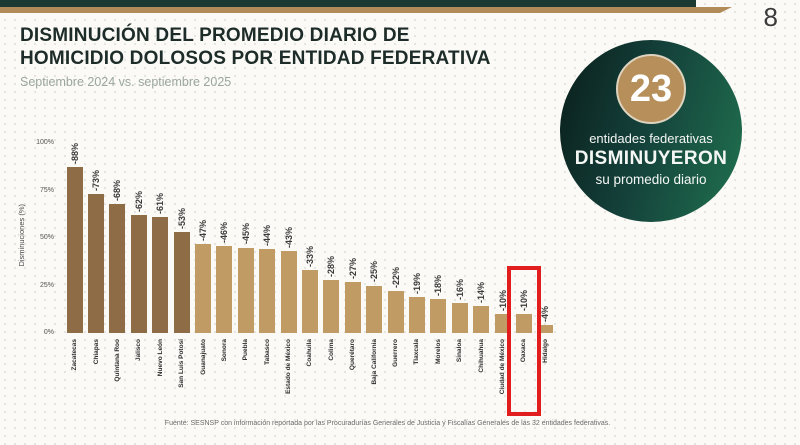 This screenshot has width=800, height=445. Describe the element at coordinates (502, 300) in the screenshot. I see `bar-value-label: -10%` at that location.